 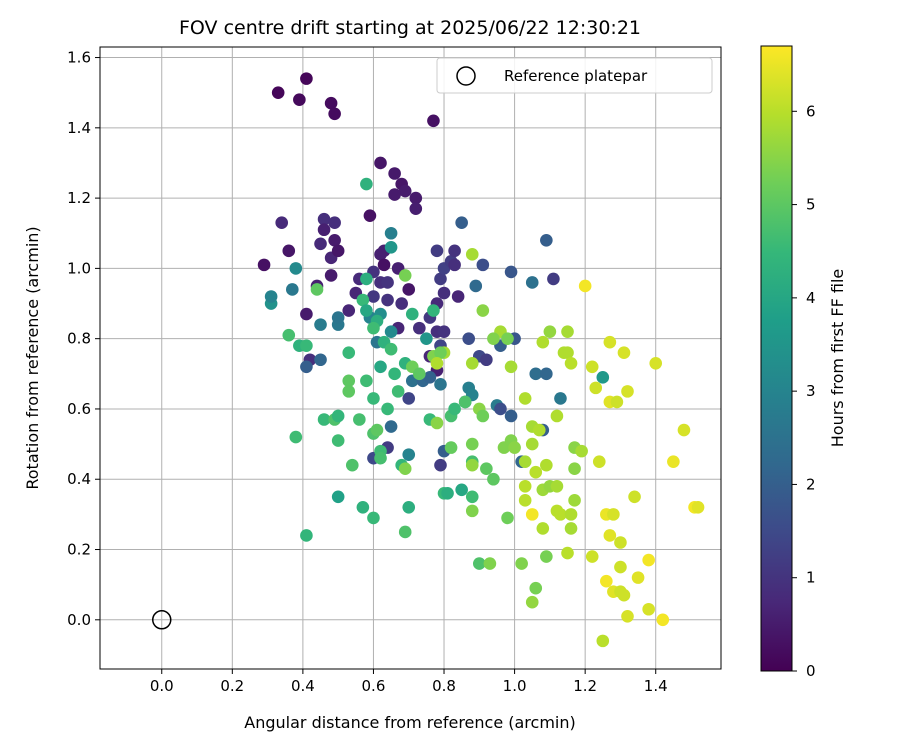 I want to click on y-tick-label: 0.4, so click(x=79, y=479).